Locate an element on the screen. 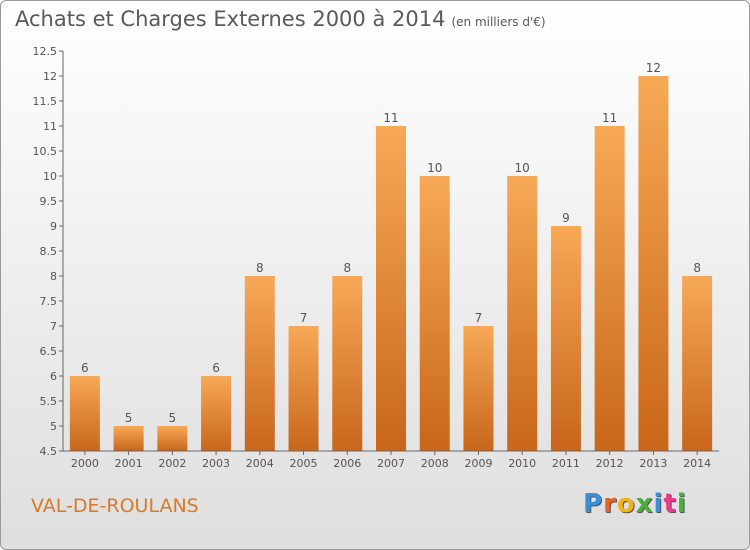  chart-subtitle: (en milliers d'€) is located at coordinates (498, 22).